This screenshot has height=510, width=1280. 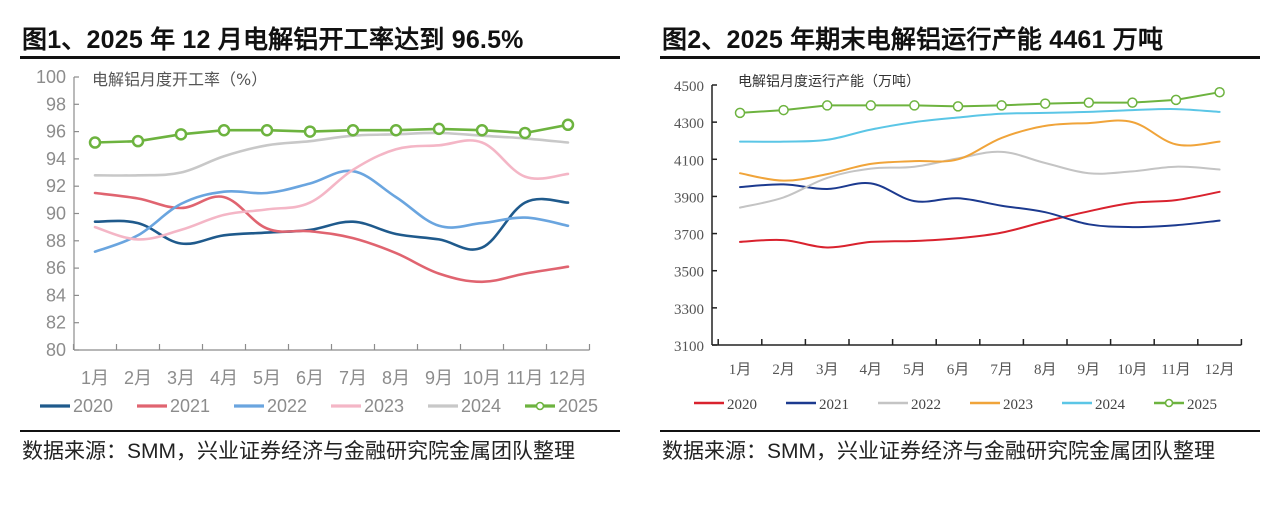 I want to click on figure-1-source: 数据来源：SMM，兴业证券经济与金融研究院金属团队整理, so click(x=298, y=451).